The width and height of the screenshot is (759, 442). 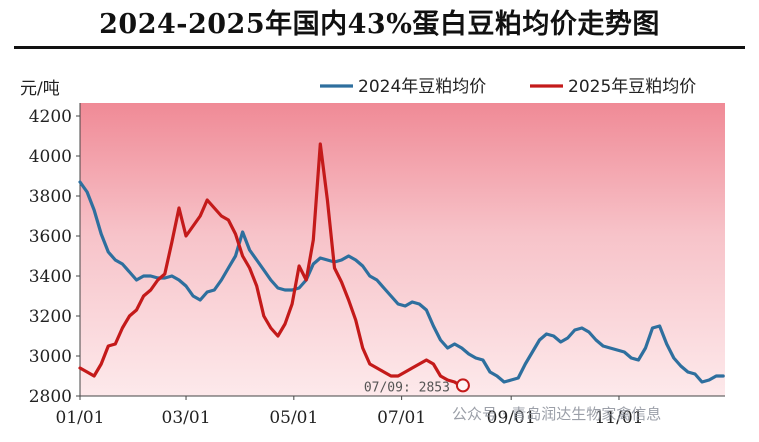 I want to click on x-tick-label: 07/01, so click(x=401, y=418).